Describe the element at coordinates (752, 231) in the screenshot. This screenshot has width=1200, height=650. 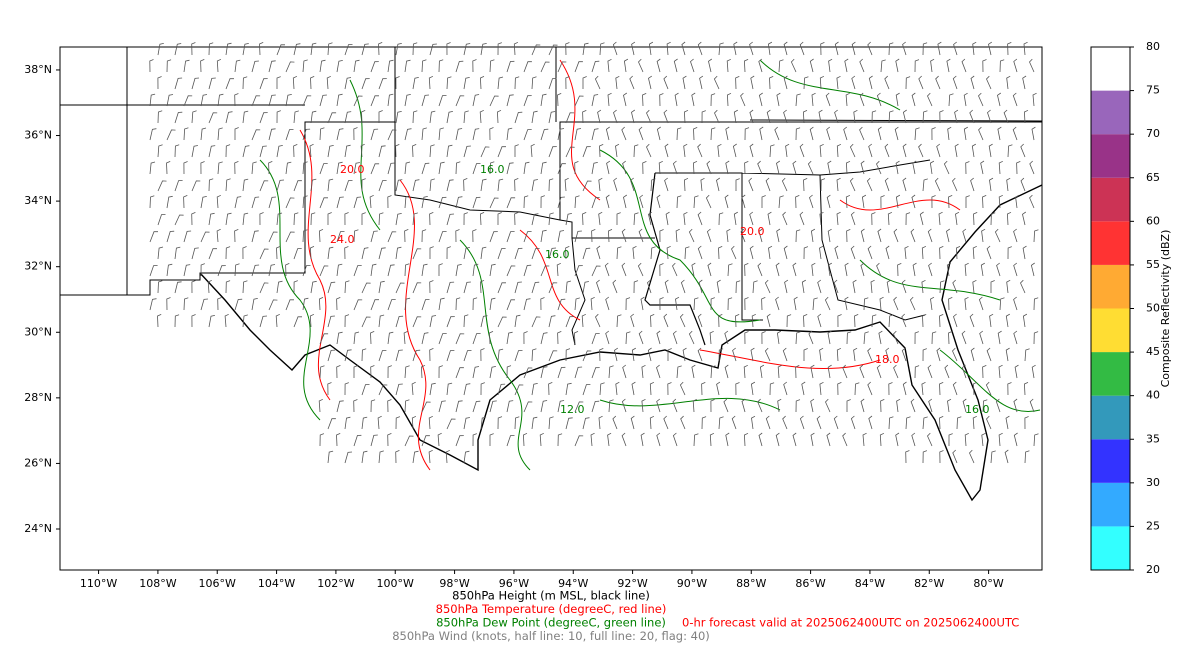
I see `contour-label: 20.0` at that location.